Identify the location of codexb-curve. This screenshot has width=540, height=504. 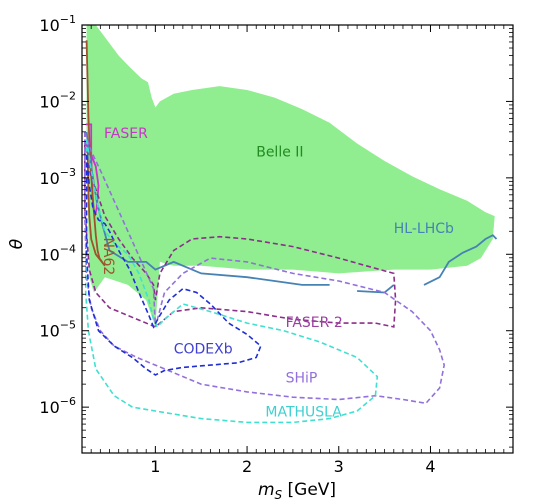
(173, 265).